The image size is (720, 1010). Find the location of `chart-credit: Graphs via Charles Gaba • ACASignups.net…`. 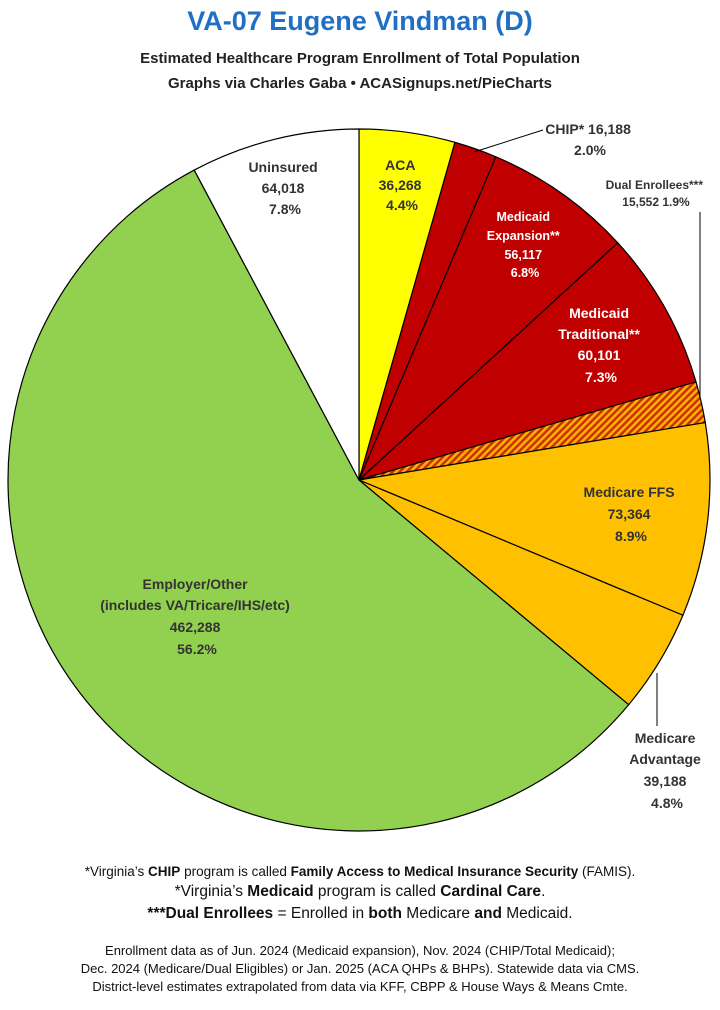

chart-credit: Graphs via Charles Gaba • ACASignups.net… is located at coordinates (360, 83).